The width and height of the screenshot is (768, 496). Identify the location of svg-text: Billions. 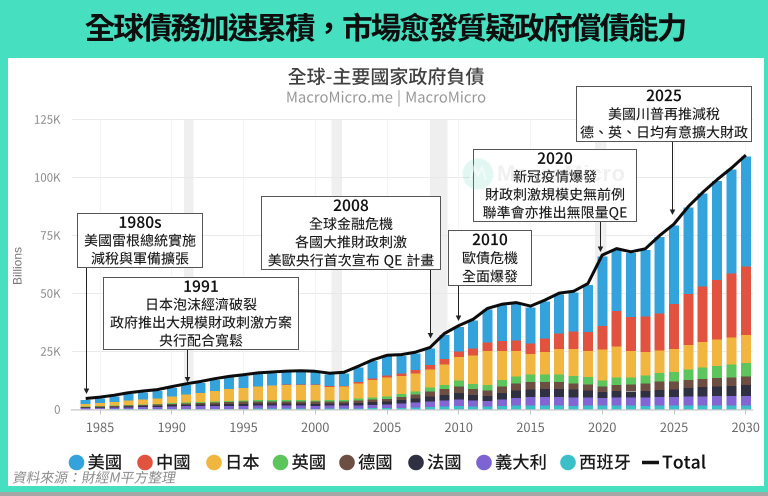
(18, 266).